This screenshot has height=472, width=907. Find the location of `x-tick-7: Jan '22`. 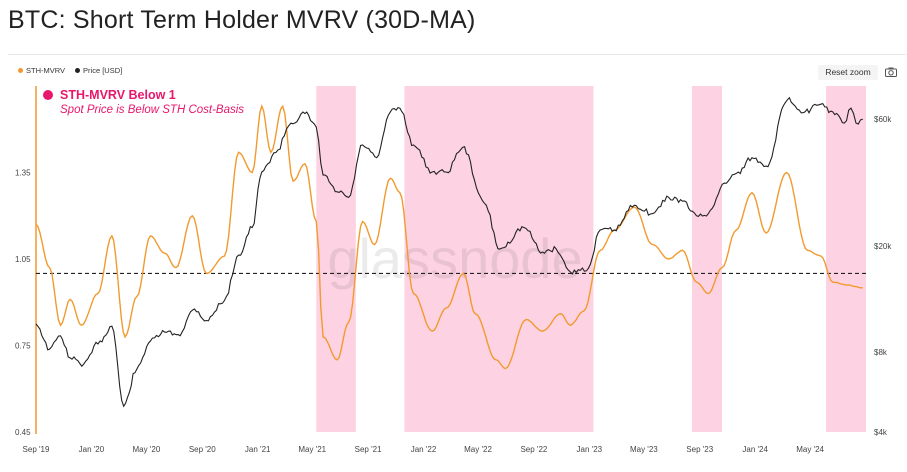

x-tick-7: Jan '22 is located at coordinates (424, 449).